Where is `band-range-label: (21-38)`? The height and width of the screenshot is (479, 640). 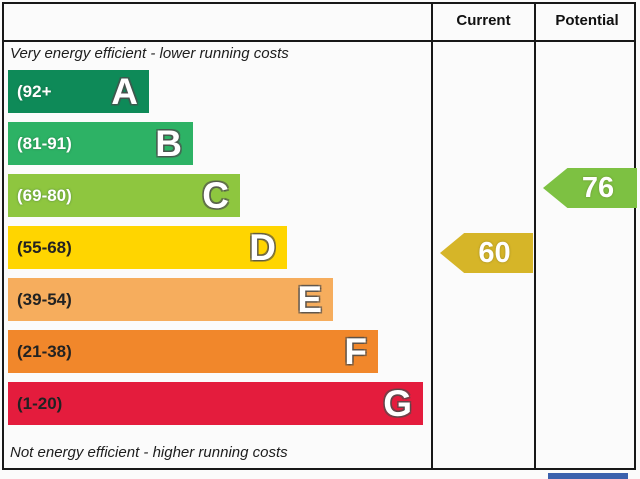
band-range-label: (21-38) is located at coordinates (44, 351).